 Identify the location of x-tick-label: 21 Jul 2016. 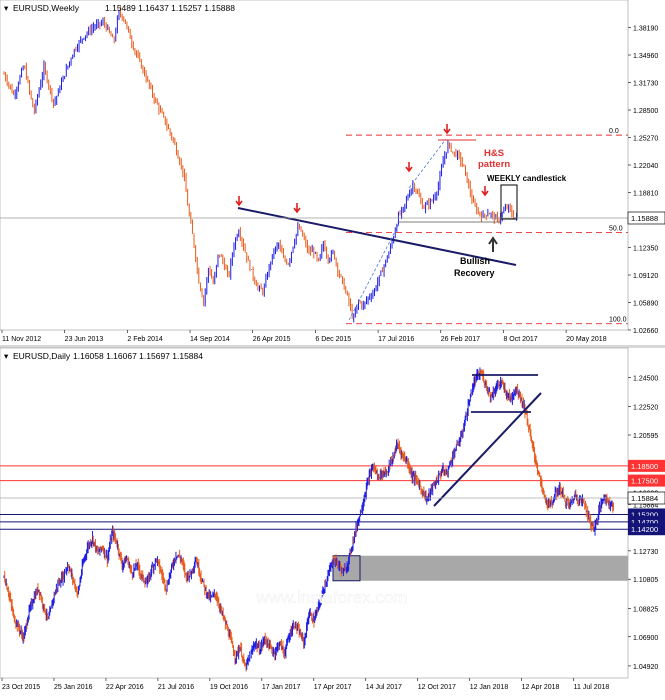
(176, 687).